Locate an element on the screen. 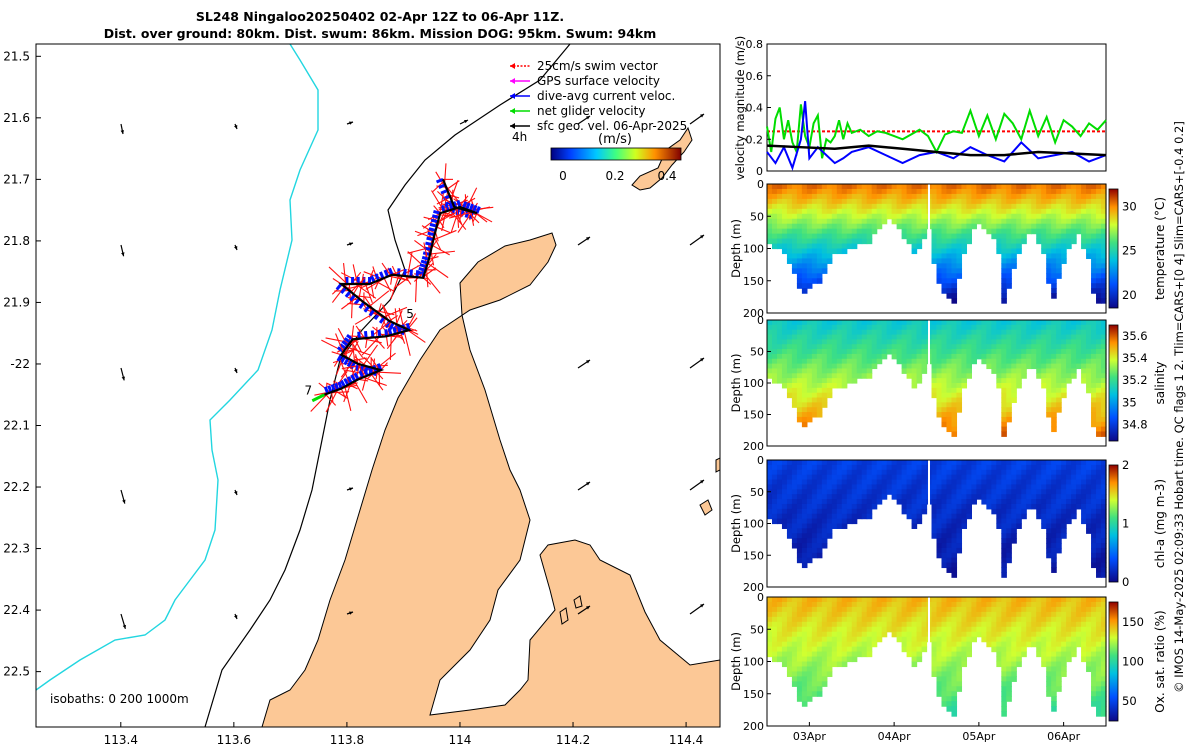  net-velocity-vector is located at coordinates (318, 398).